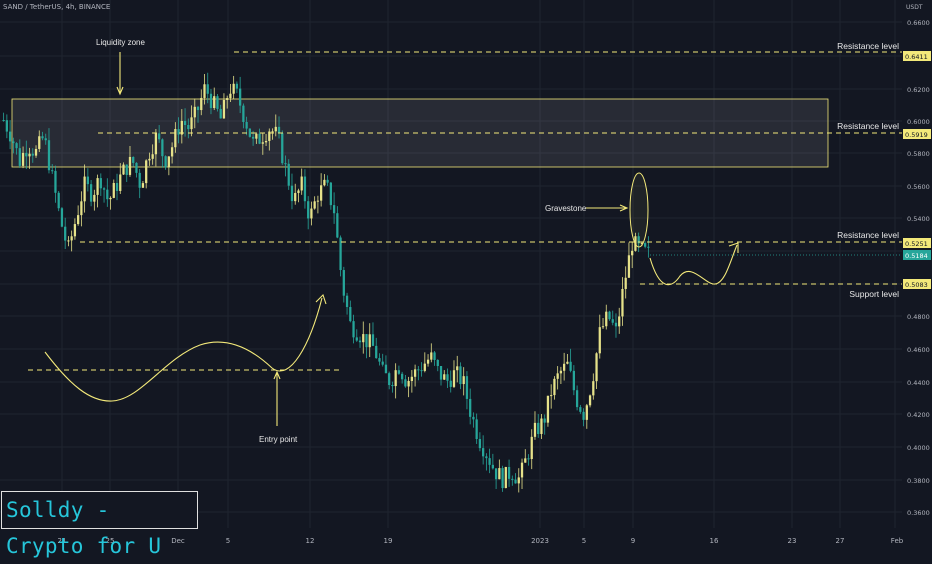 The image size is (932, 564). I want to click on time-tick-label: 16, so click(714, 541).